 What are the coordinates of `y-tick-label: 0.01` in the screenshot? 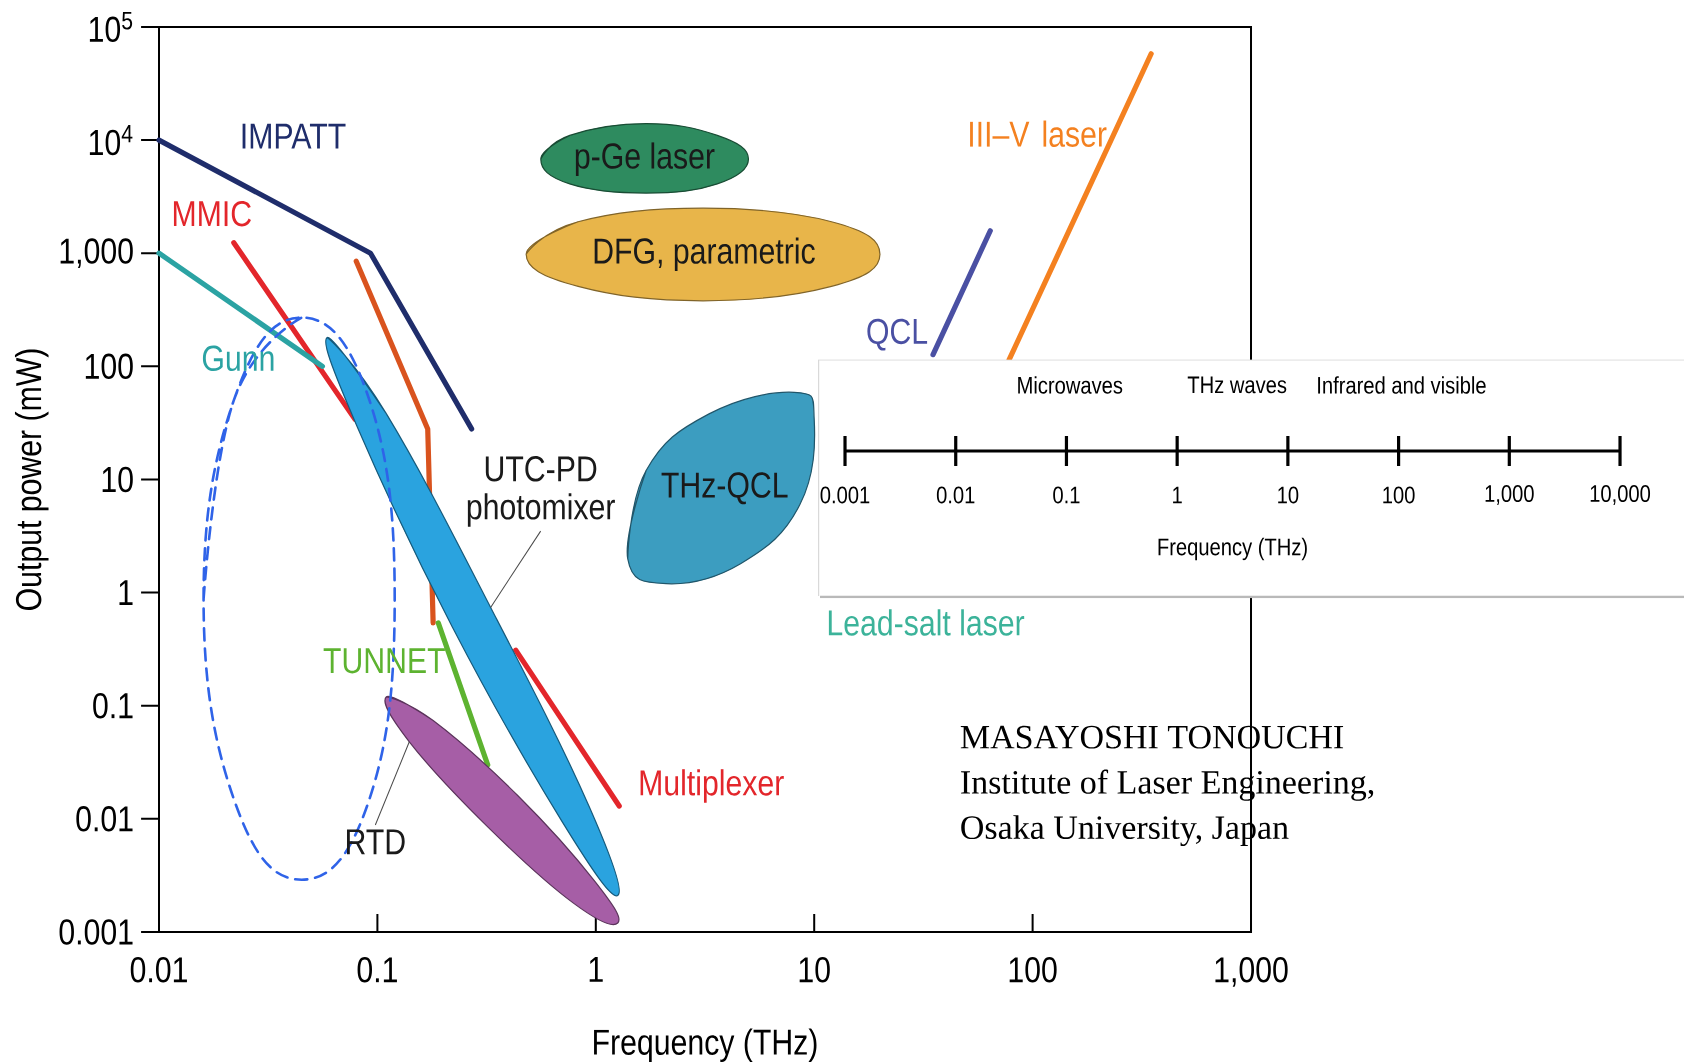 It's located at (104, 819).